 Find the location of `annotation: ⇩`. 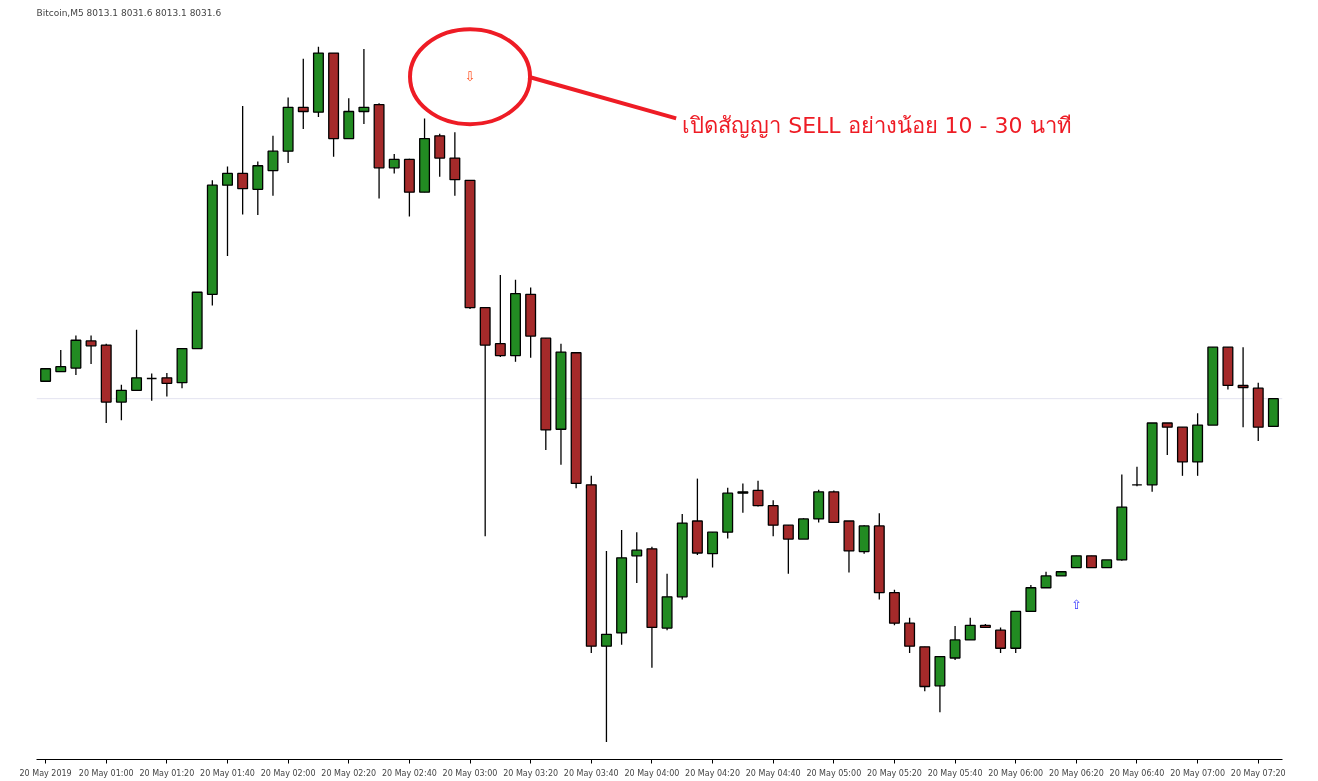

annotation: ⇩ is located at coordinates (470, 77).